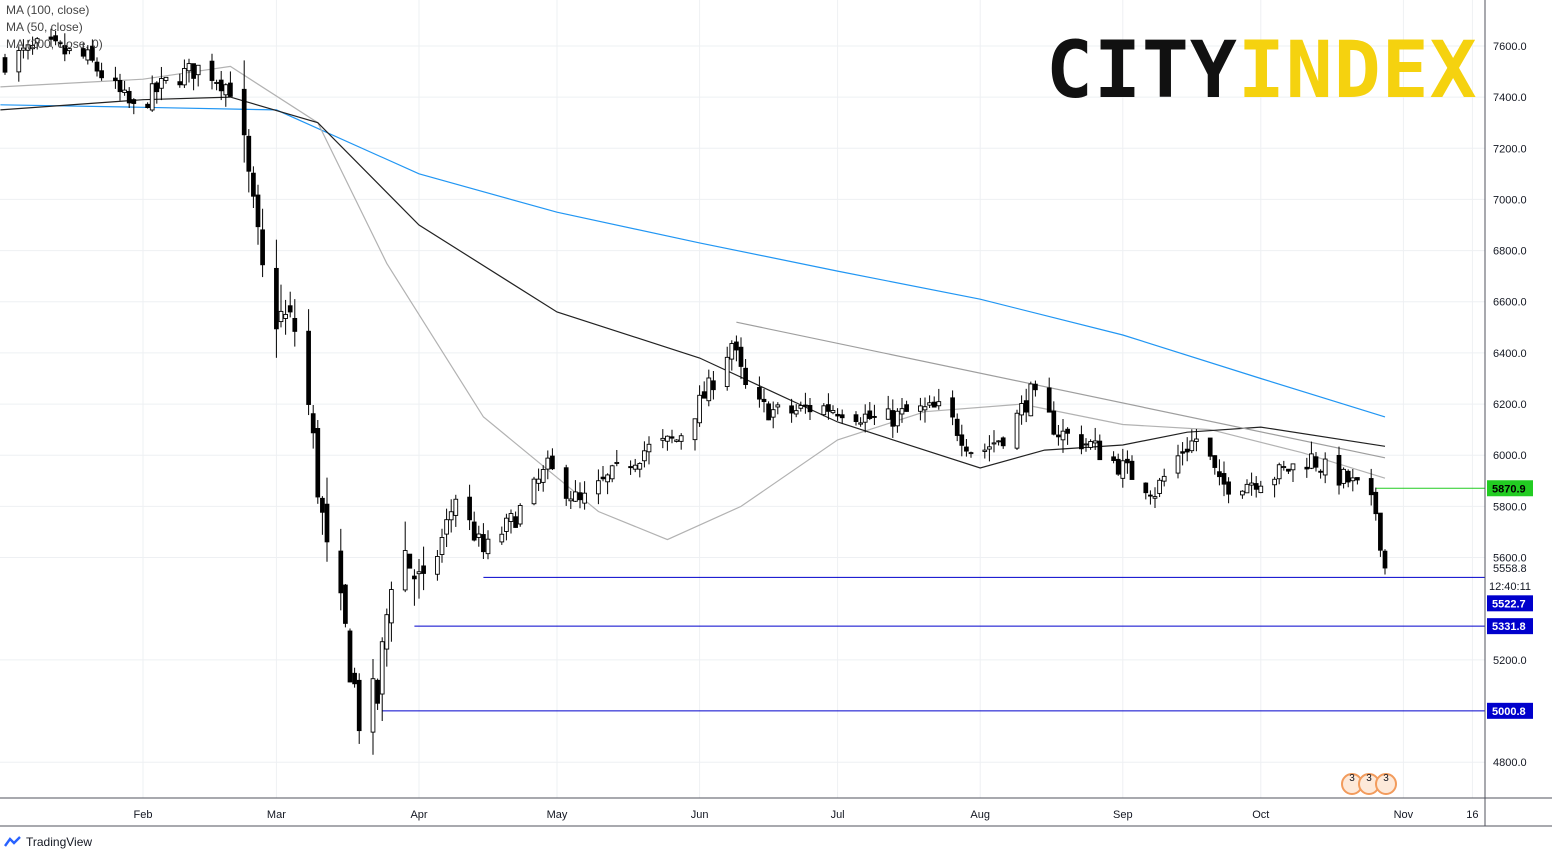 The image size is (1552, 850). Describe the element at coordinates (1510, 626) in the screenshot. I see `level-badge` at that location.